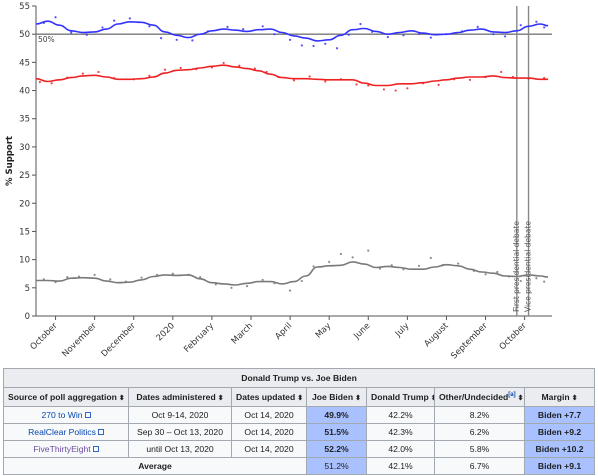 The image size is (598, 476). Describe the element at coordinates (62, 449) in the screenshot. I see `source-link: FiveThirtyEight` at that location.